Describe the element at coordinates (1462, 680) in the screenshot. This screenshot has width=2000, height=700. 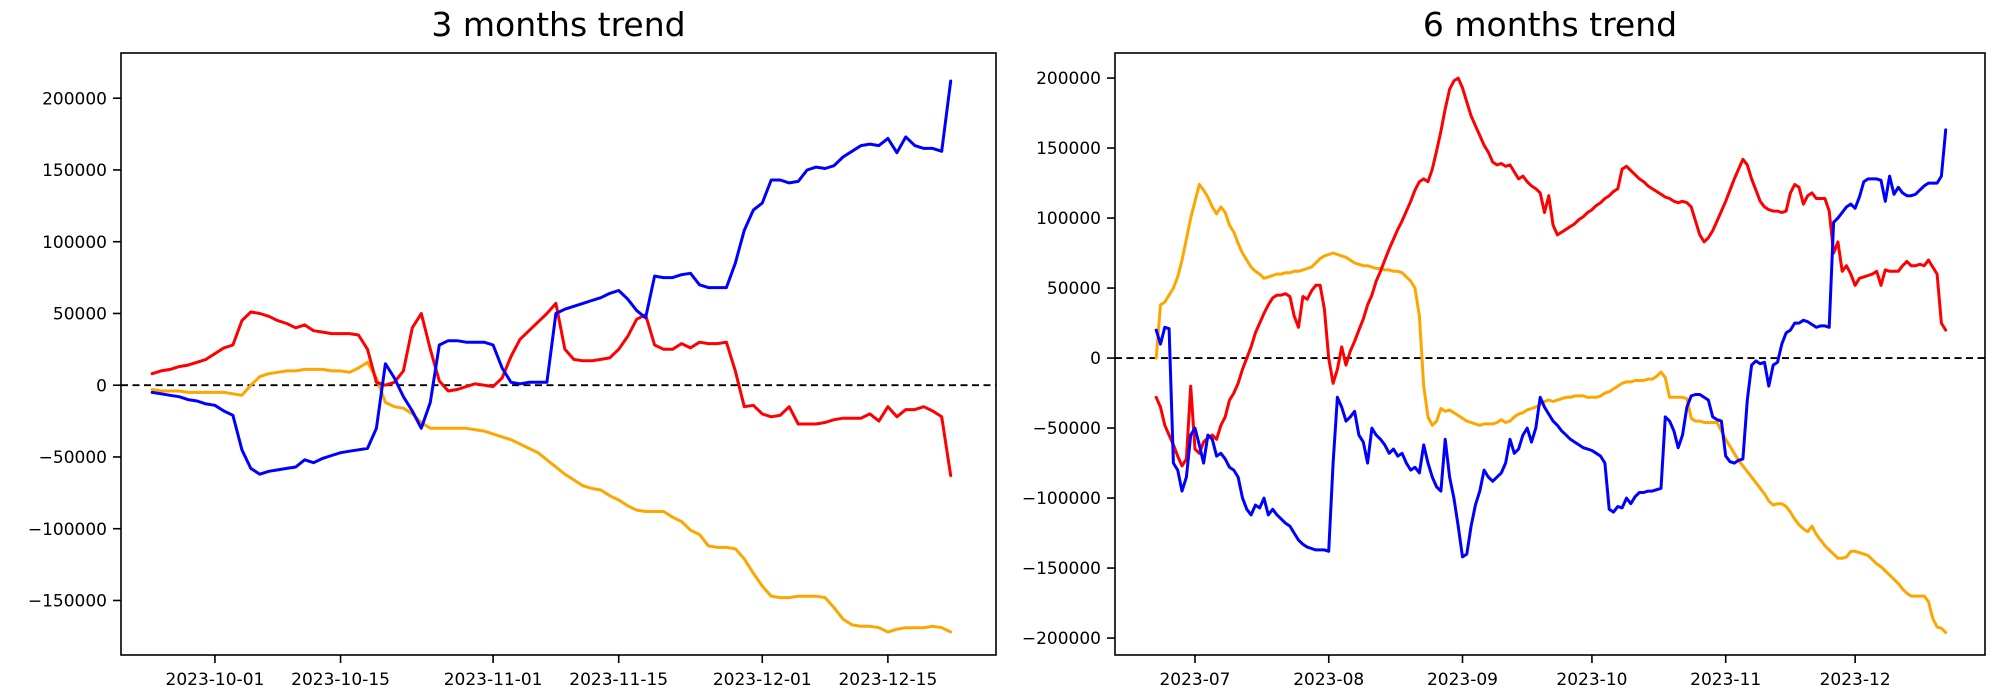
I see `x-tick-label: 2023-09` at that location.